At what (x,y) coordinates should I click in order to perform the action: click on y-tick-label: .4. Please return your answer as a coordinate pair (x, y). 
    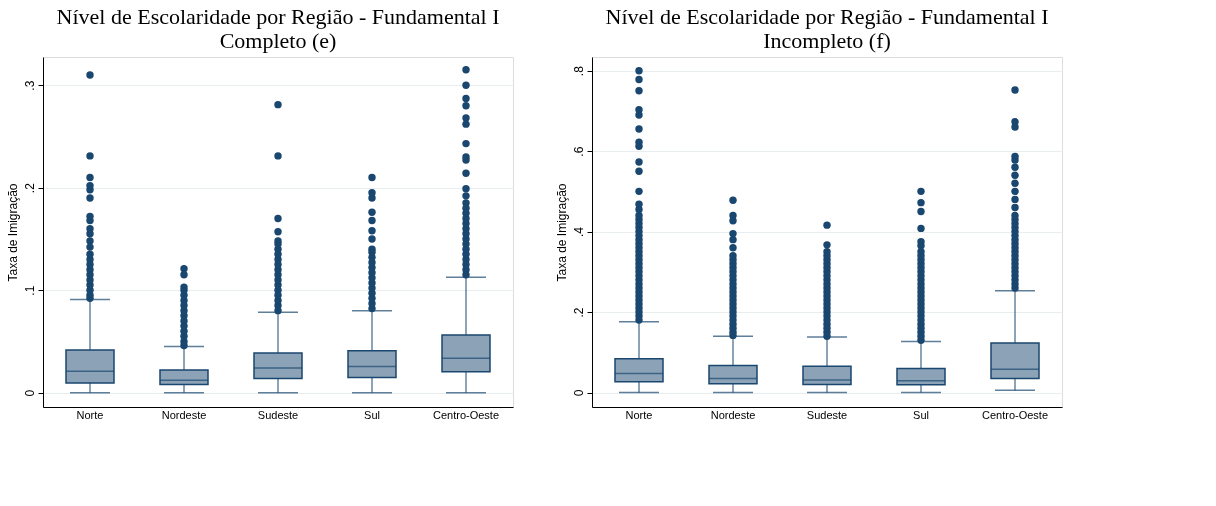
    Looking at the image, I should click on (578, 232).